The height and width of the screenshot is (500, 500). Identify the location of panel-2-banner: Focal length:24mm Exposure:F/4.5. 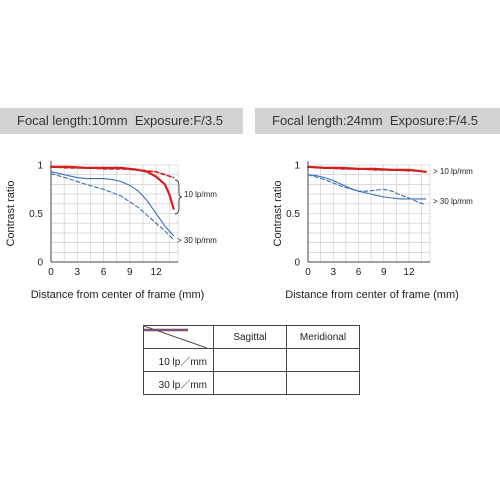
(377, 121).